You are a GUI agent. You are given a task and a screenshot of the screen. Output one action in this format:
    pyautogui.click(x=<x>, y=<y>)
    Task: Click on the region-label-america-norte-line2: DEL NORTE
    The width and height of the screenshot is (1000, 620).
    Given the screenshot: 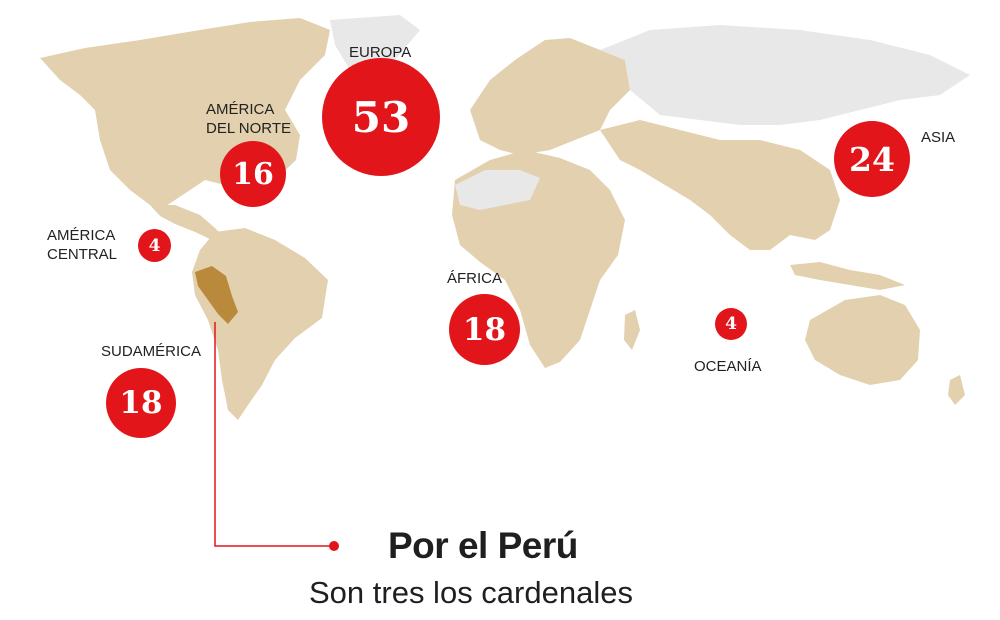 What is the action you would take?
    pyautogui.click(x=249, y=128)
    